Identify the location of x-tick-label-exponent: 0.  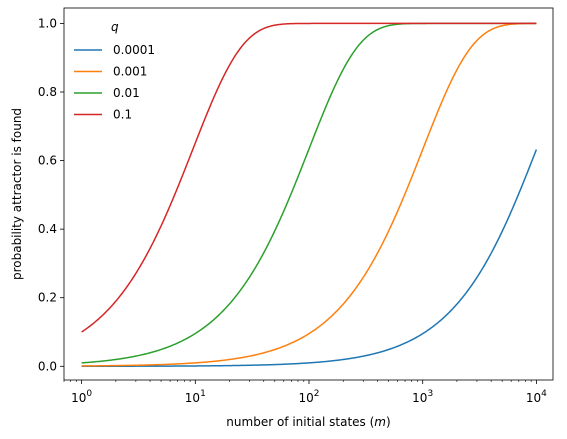
(89, 394).